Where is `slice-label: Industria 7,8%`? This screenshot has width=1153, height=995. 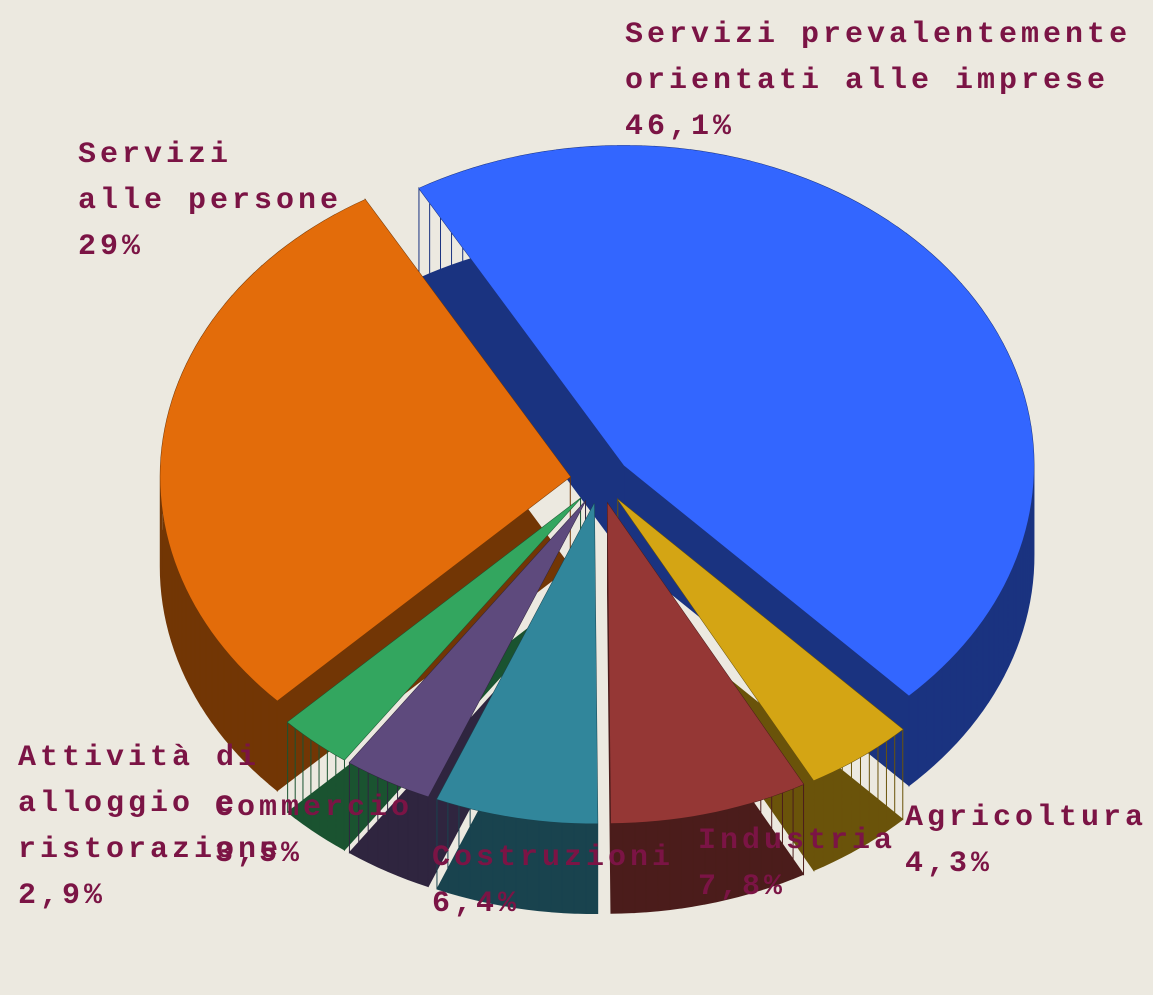
slice-label: Industria 7,8% is located at coordinates (797, 864).